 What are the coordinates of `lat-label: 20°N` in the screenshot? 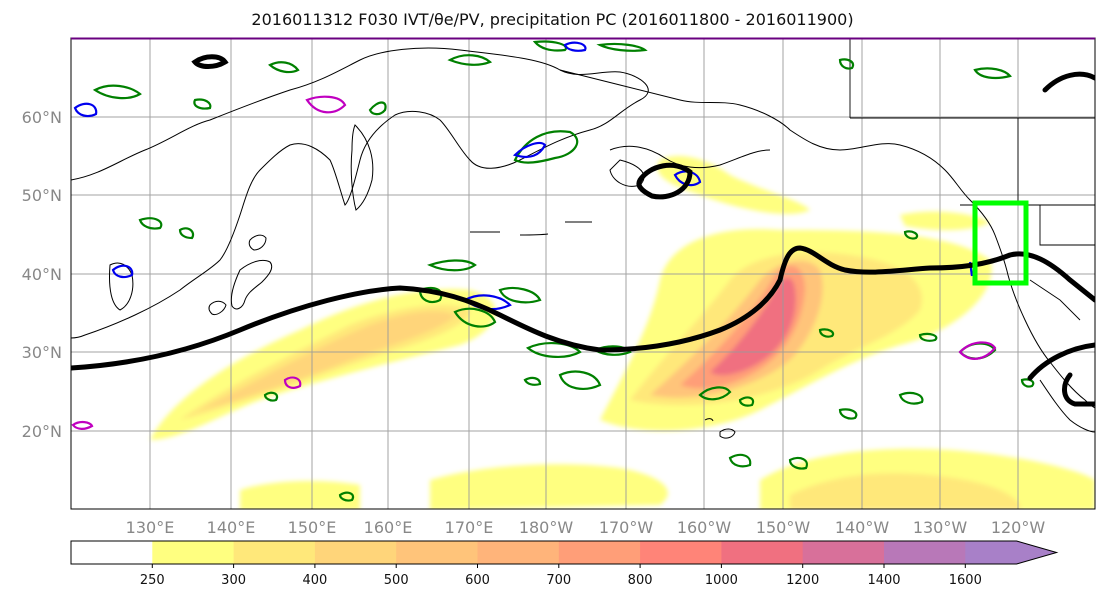 It's located at (42, 431).